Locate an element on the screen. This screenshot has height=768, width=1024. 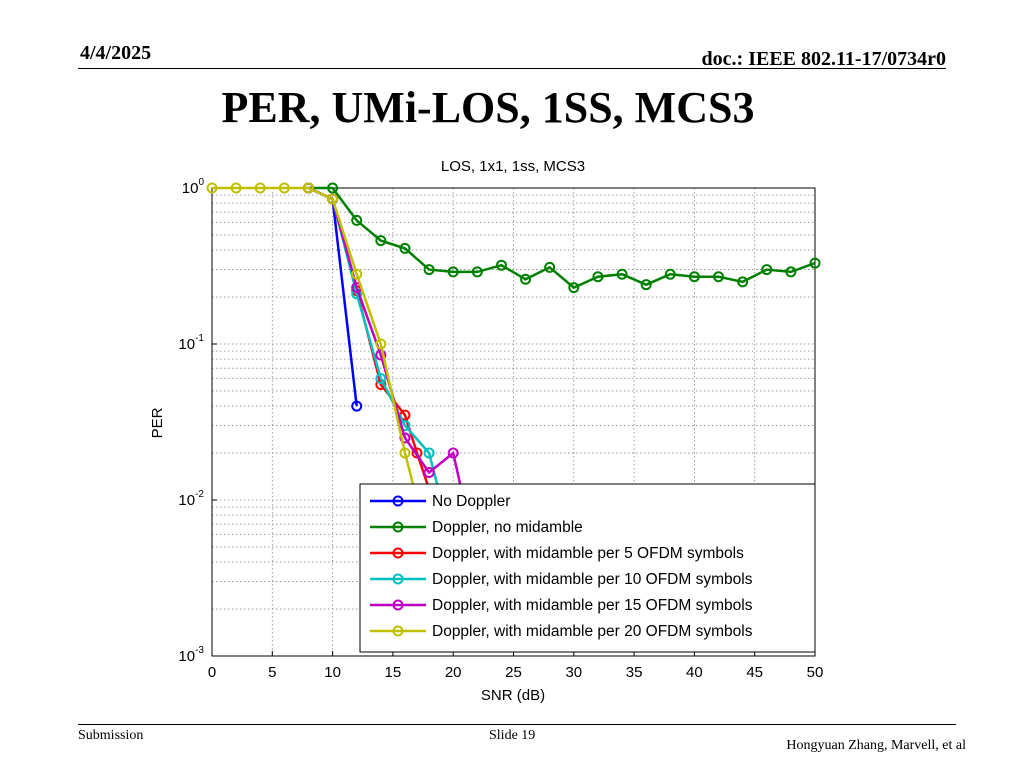
footer-author: Hongyuan Zhang, Marvell, et al is located at coordinates (876, 745).